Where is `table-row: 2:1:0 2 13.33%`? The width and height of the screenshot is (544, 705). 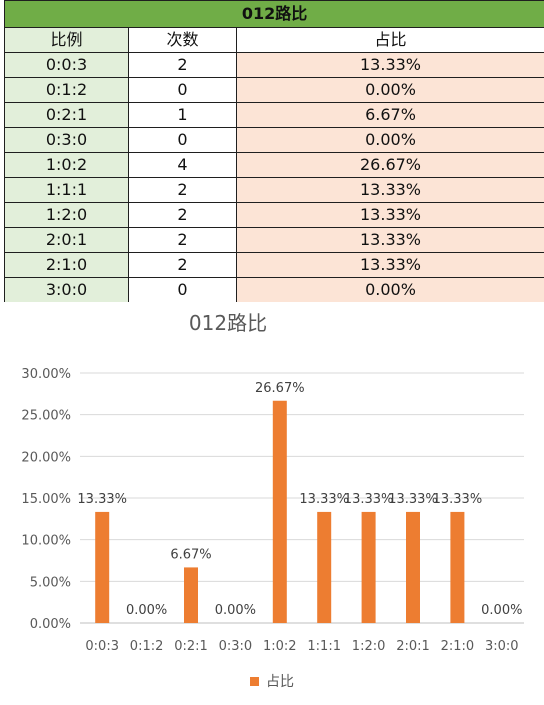
table-row: 2:1:0 2 13.33% is located at coordinates (274, 265).